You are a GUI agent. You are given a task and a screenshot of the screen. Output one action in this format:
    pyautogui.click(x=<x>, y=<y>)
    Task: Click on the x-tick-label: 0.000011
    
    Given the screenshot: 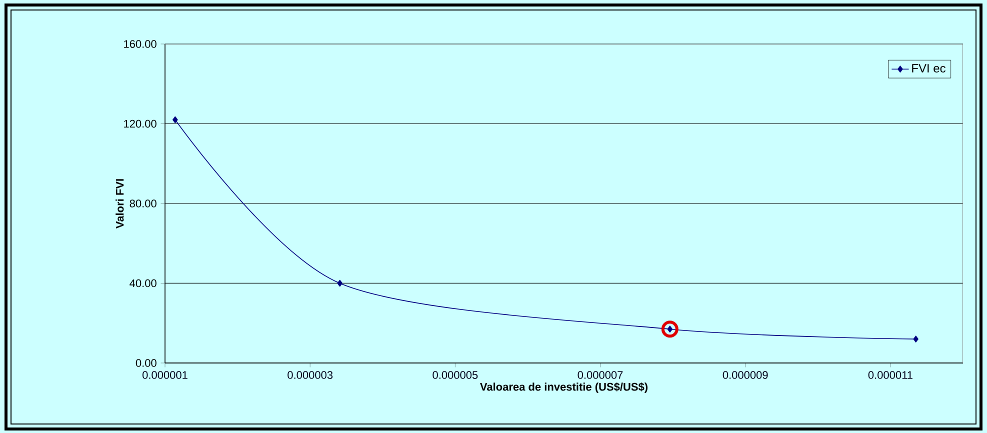 What is the action you would take?
    pyautogui.click(x=890, y=375)
    